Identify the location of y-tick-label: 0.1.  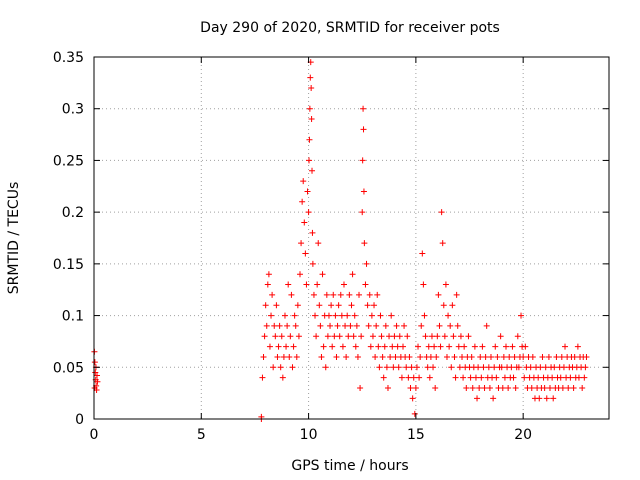
(73, 317).